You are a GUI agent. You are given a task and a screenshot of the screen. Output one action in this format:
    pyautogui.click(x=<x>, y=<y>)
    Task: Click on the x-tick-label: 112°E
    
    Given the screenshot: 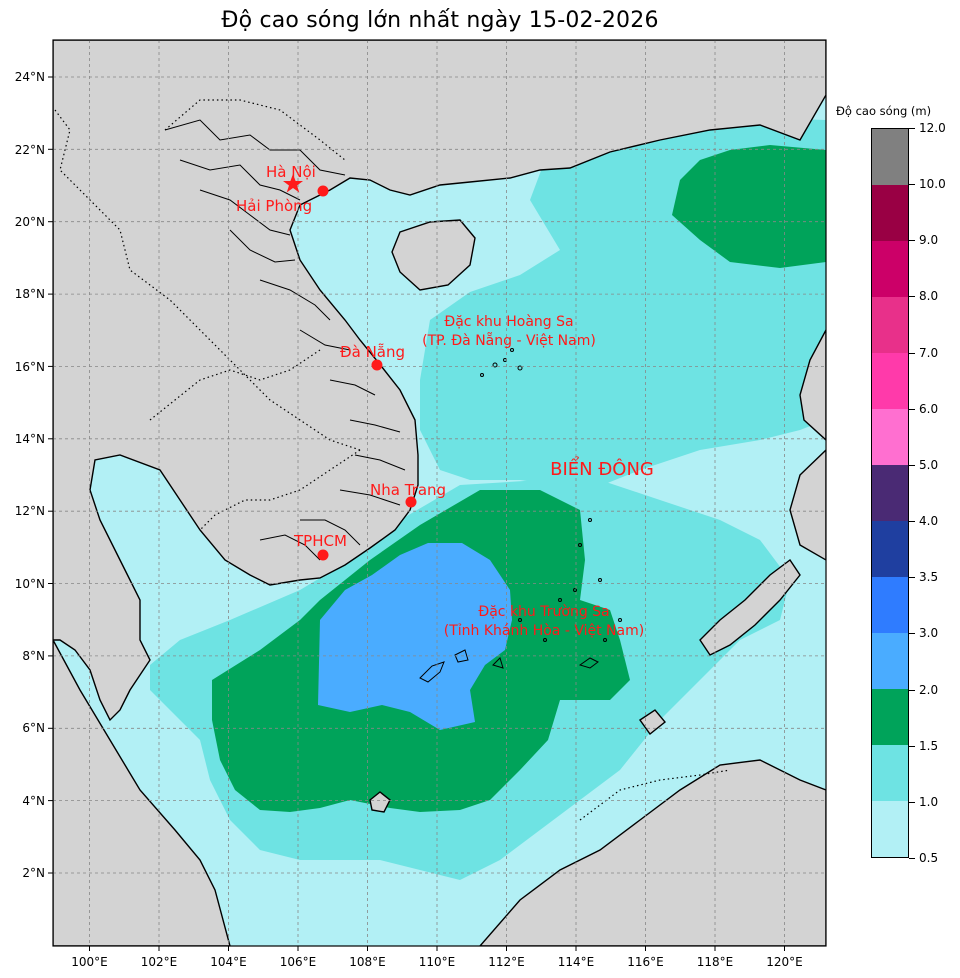 What is the action you would take?
    pyautogui.click(x=506, y=962)
    